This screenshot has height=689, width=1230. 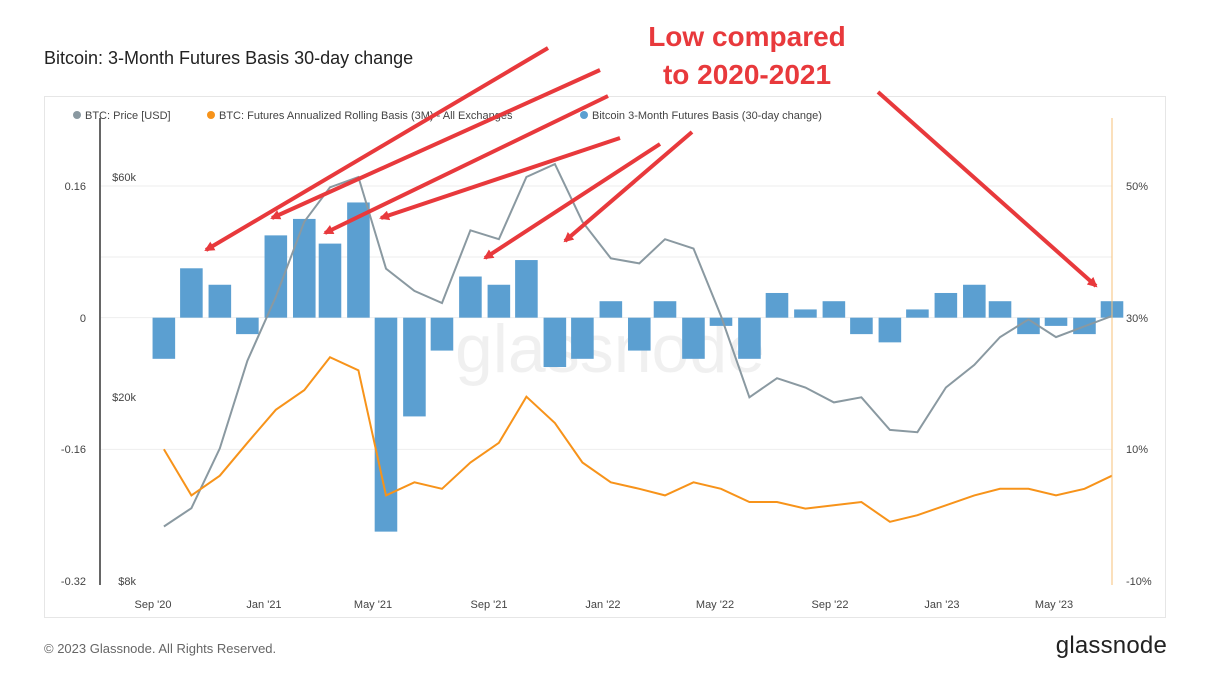 I want to click on x-tick-label: Jan '21, so click(x=263, y=605).